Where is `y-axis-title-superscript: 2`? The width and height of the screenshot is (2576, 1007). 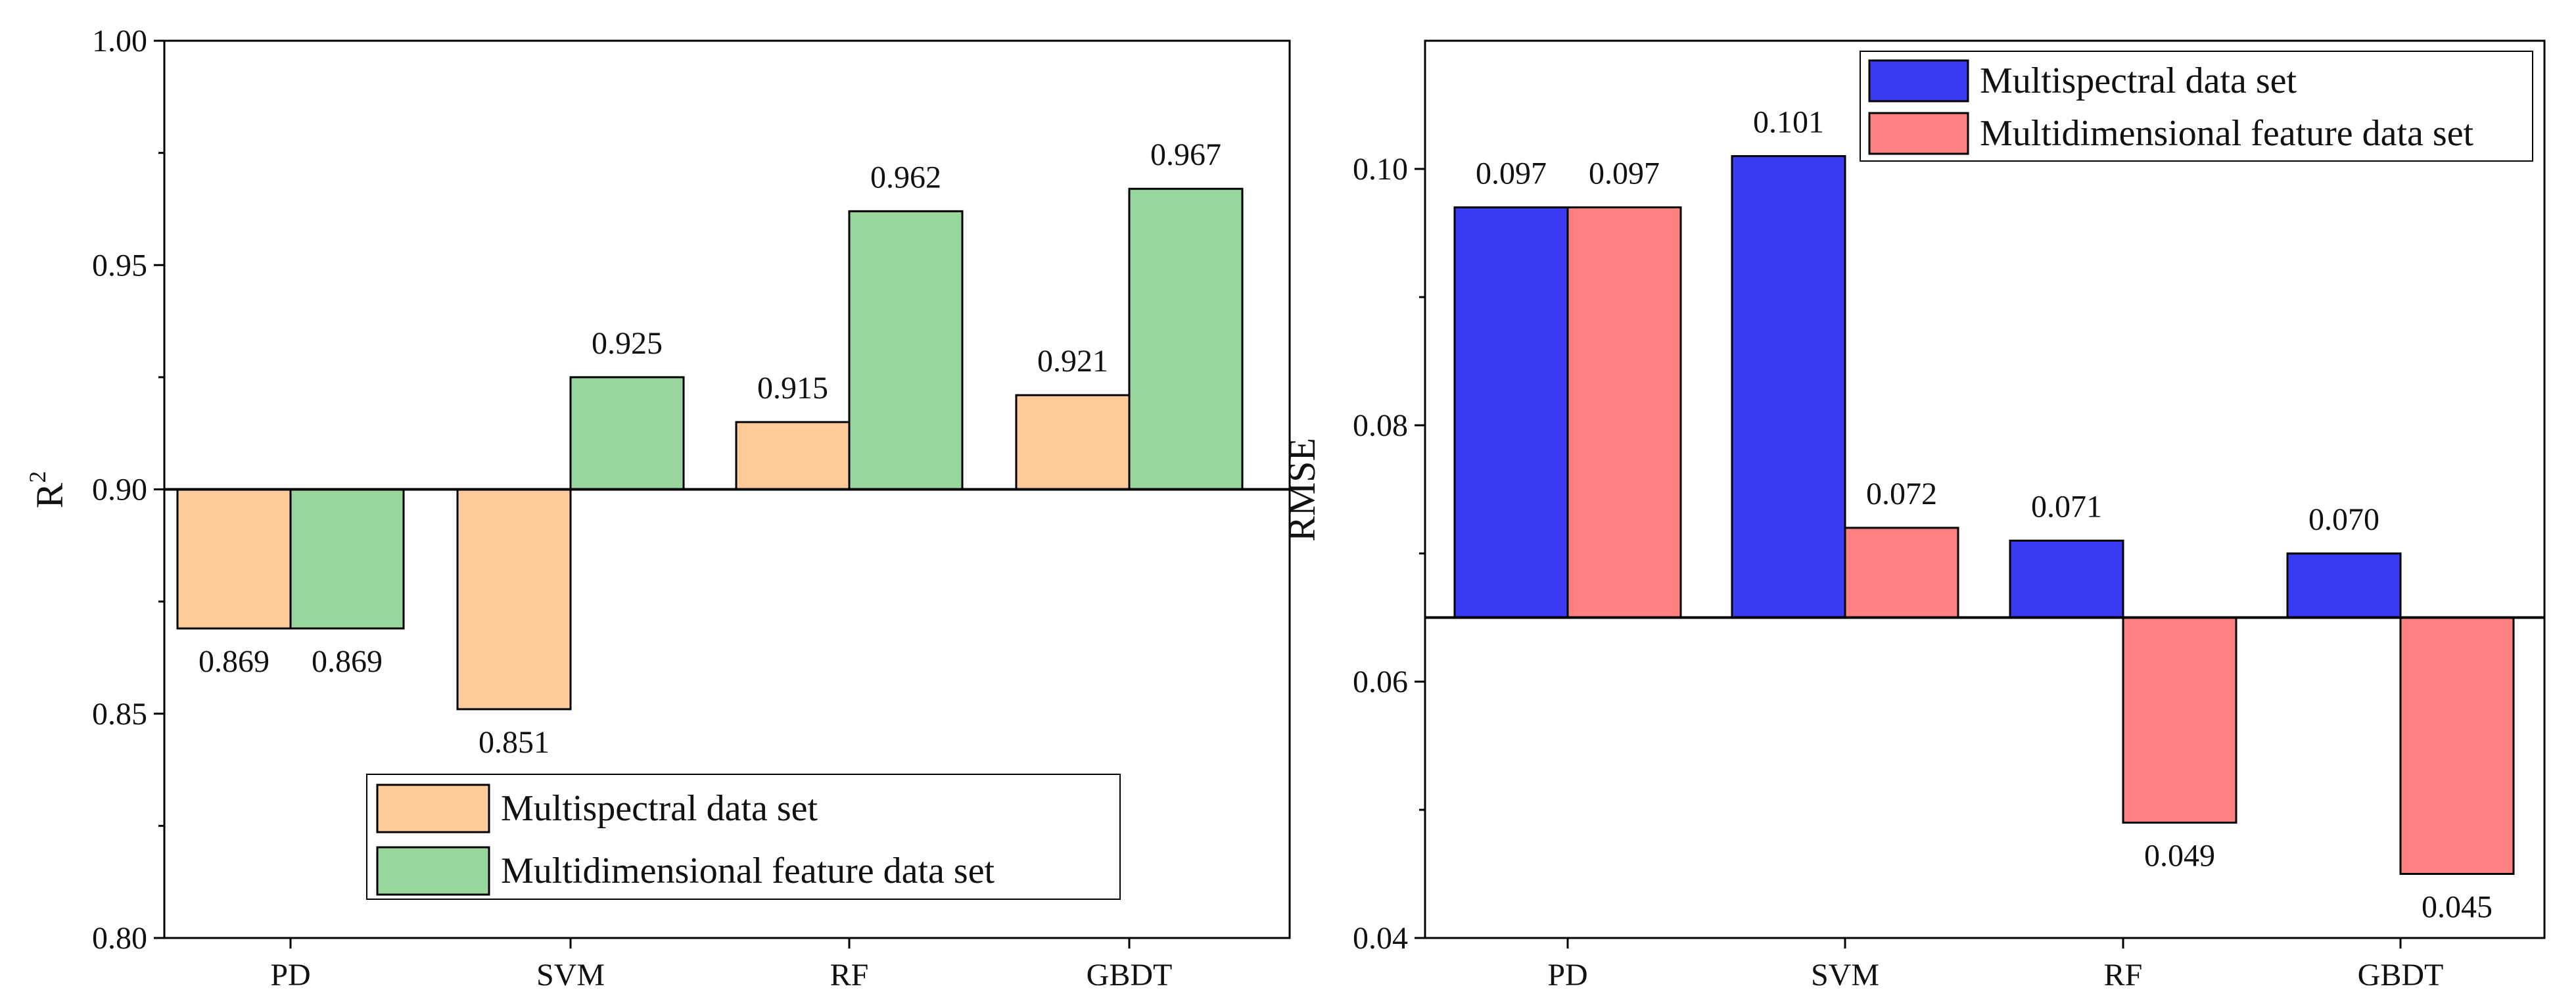 y-axis-title-superscript: 2 is located at coordinates (37, 477).